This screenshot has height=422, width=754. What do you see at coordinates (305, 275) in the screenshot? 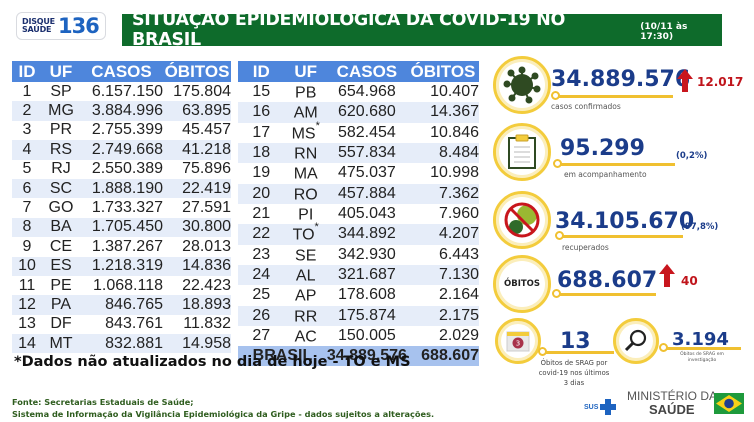
I see `cell-uf: AL` at bounding box center [305, 275].